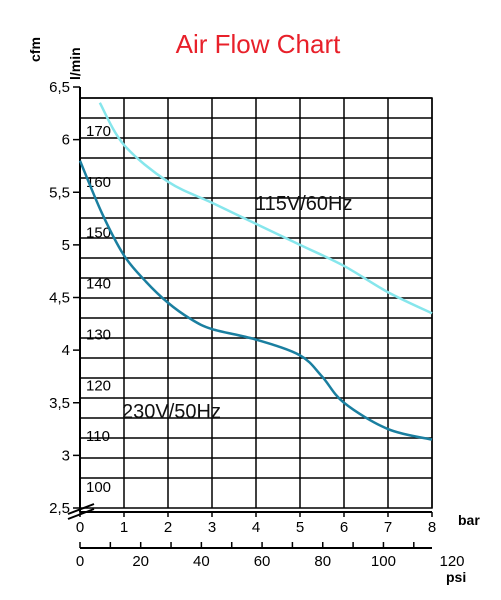  I want to click on bar-ticks: 0 1 2 3 4 5 6 7 8, so click(256, 524).